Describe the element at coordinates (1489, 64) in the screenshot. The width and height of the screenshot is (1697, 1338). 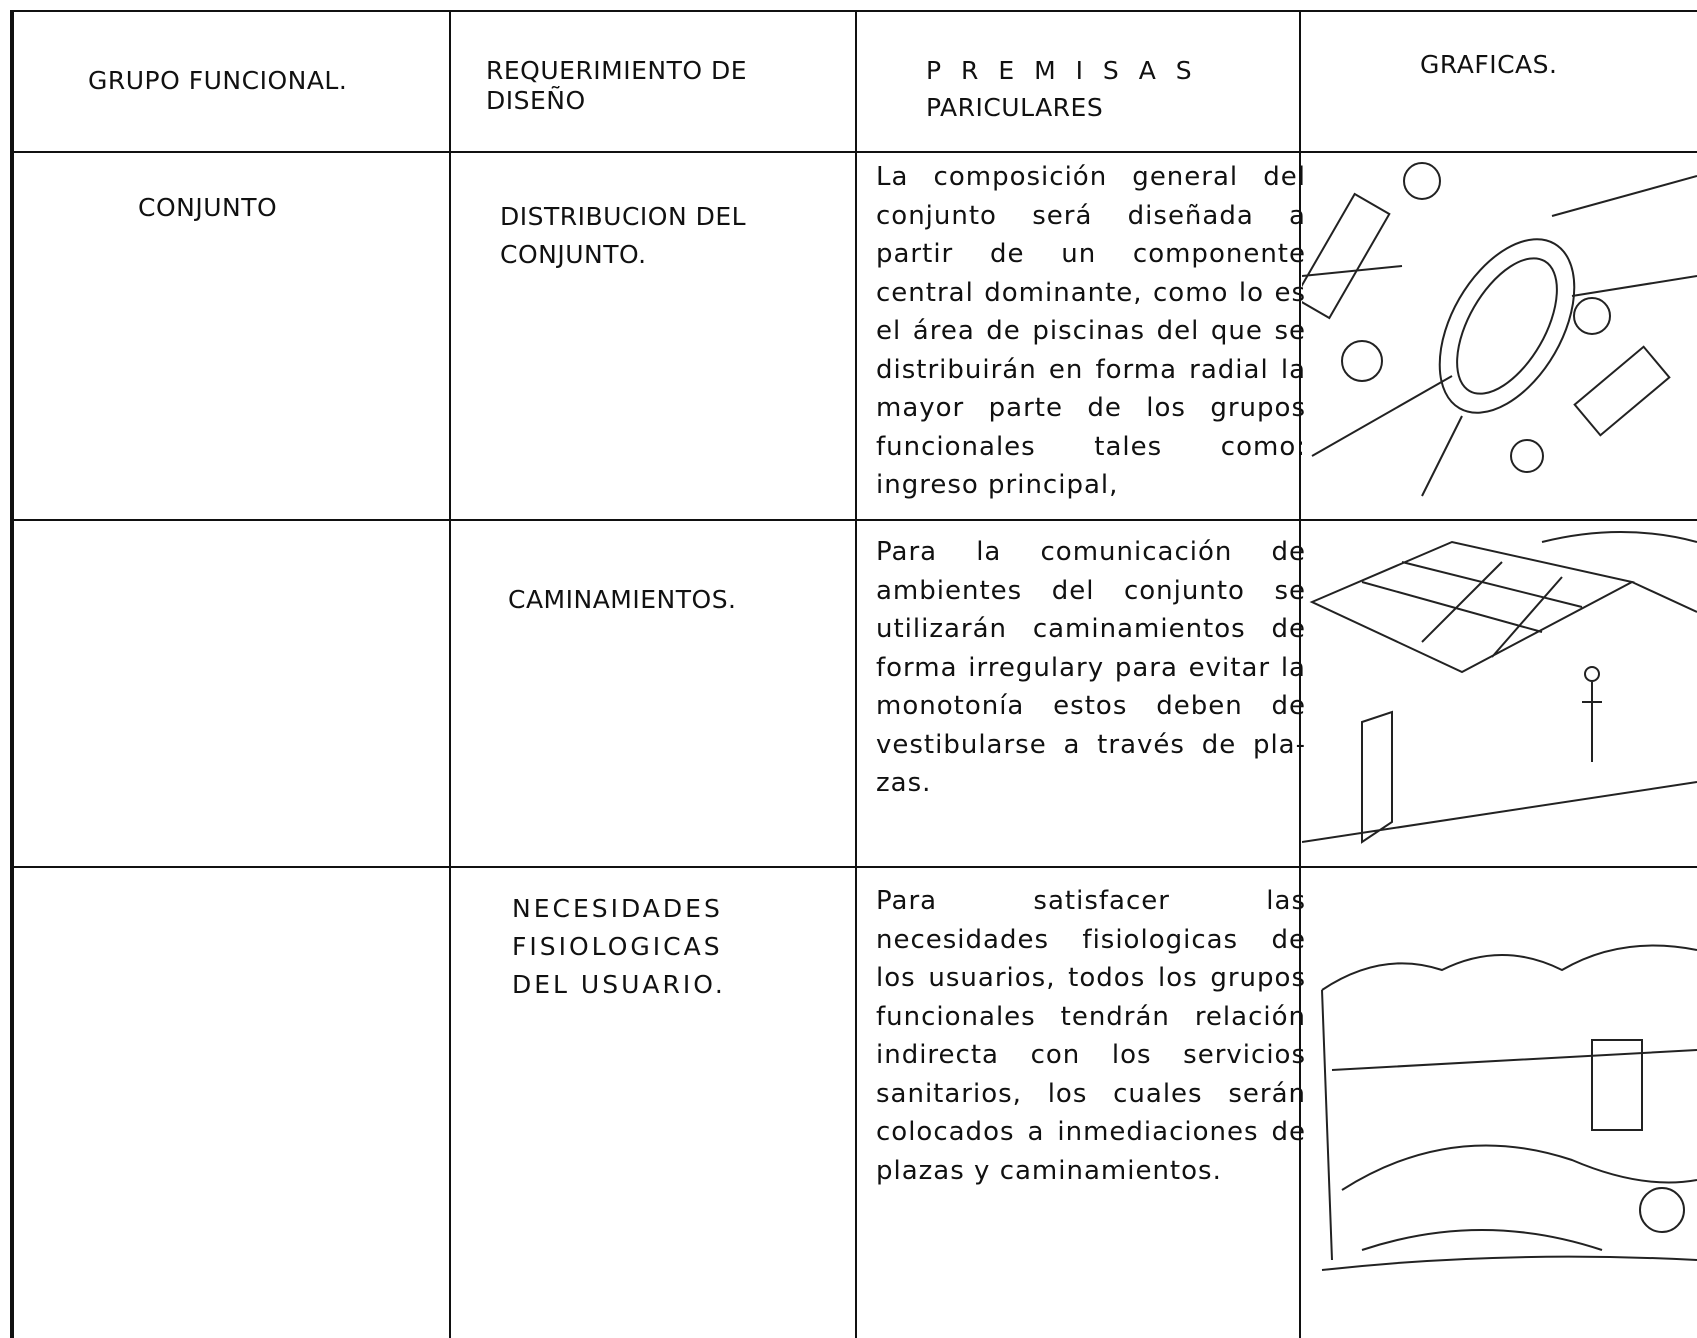
I see `header-cell: GRAFICAS.` at that location.